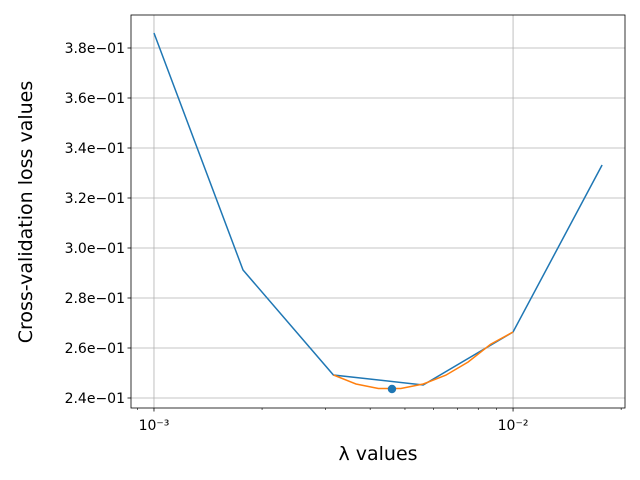 The height and width of the screenshot is (480, 640). I want to click on x-axis-label: λ values, so click(377, 454).